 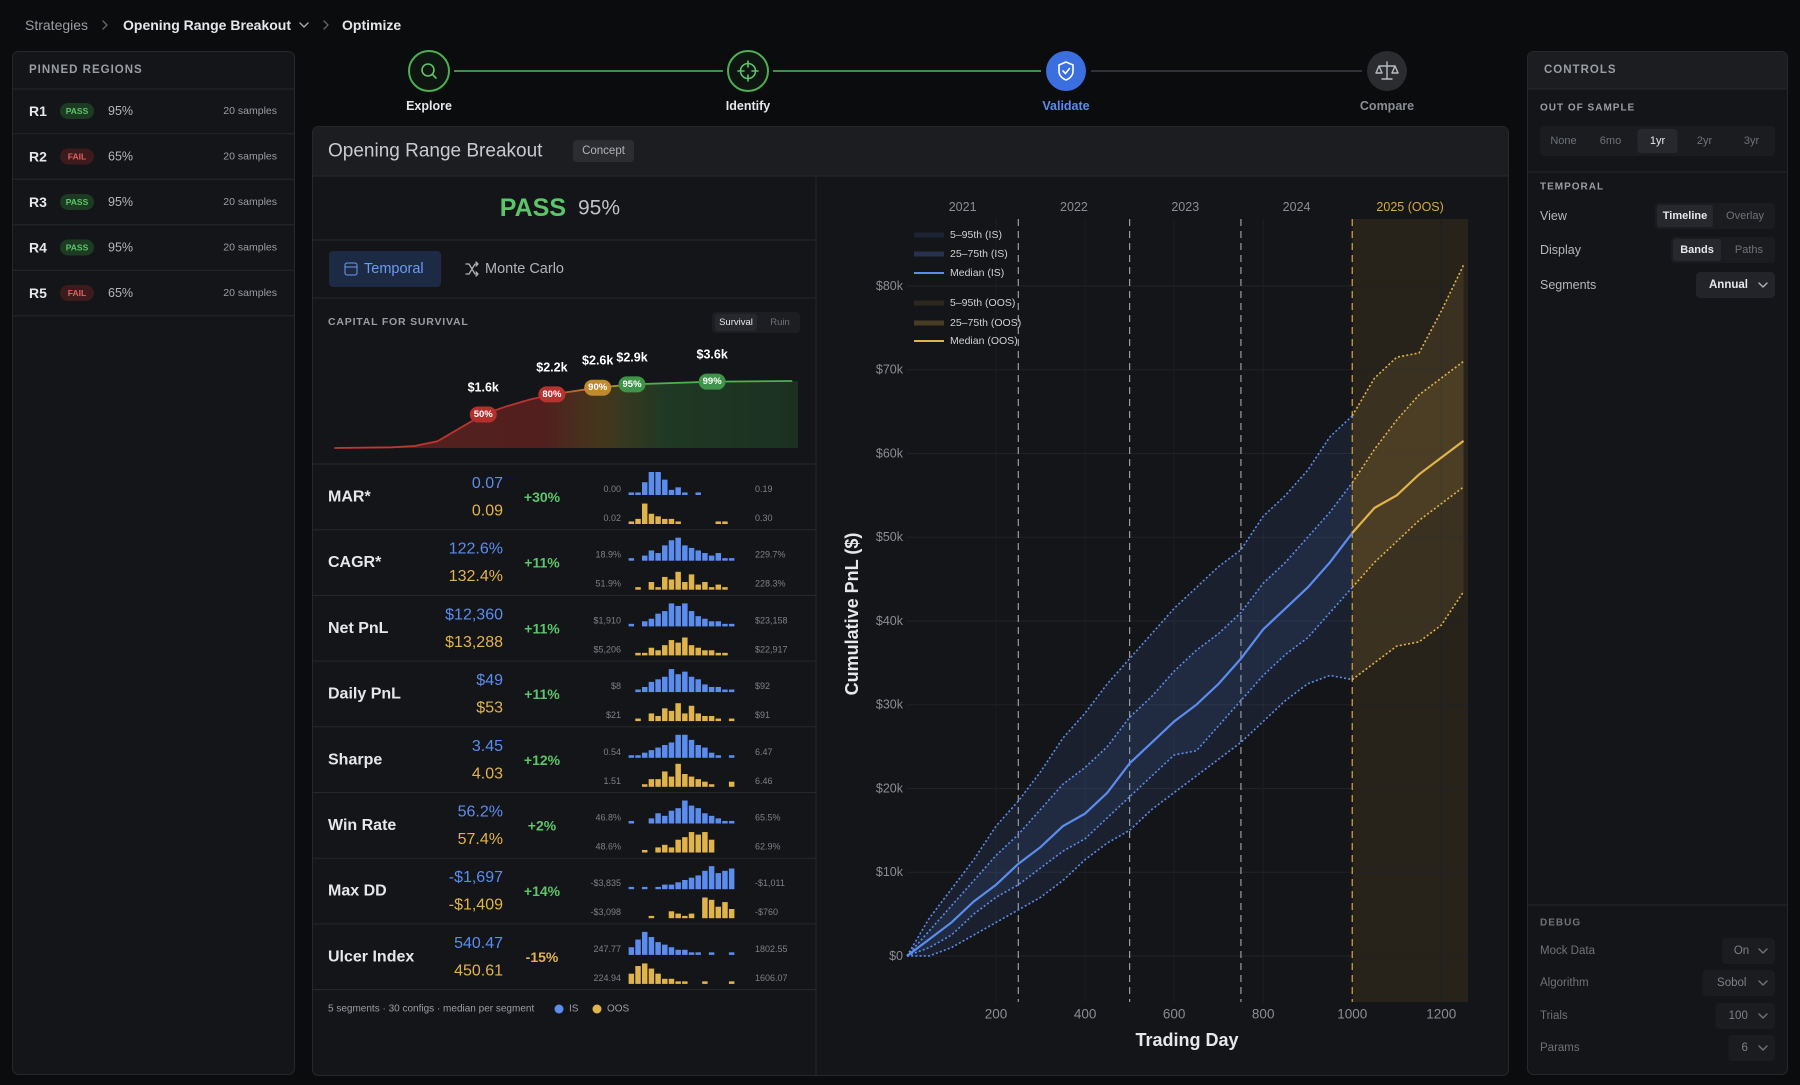 I want to click on tab: Monte Carlo, so click(x=524, y=269).